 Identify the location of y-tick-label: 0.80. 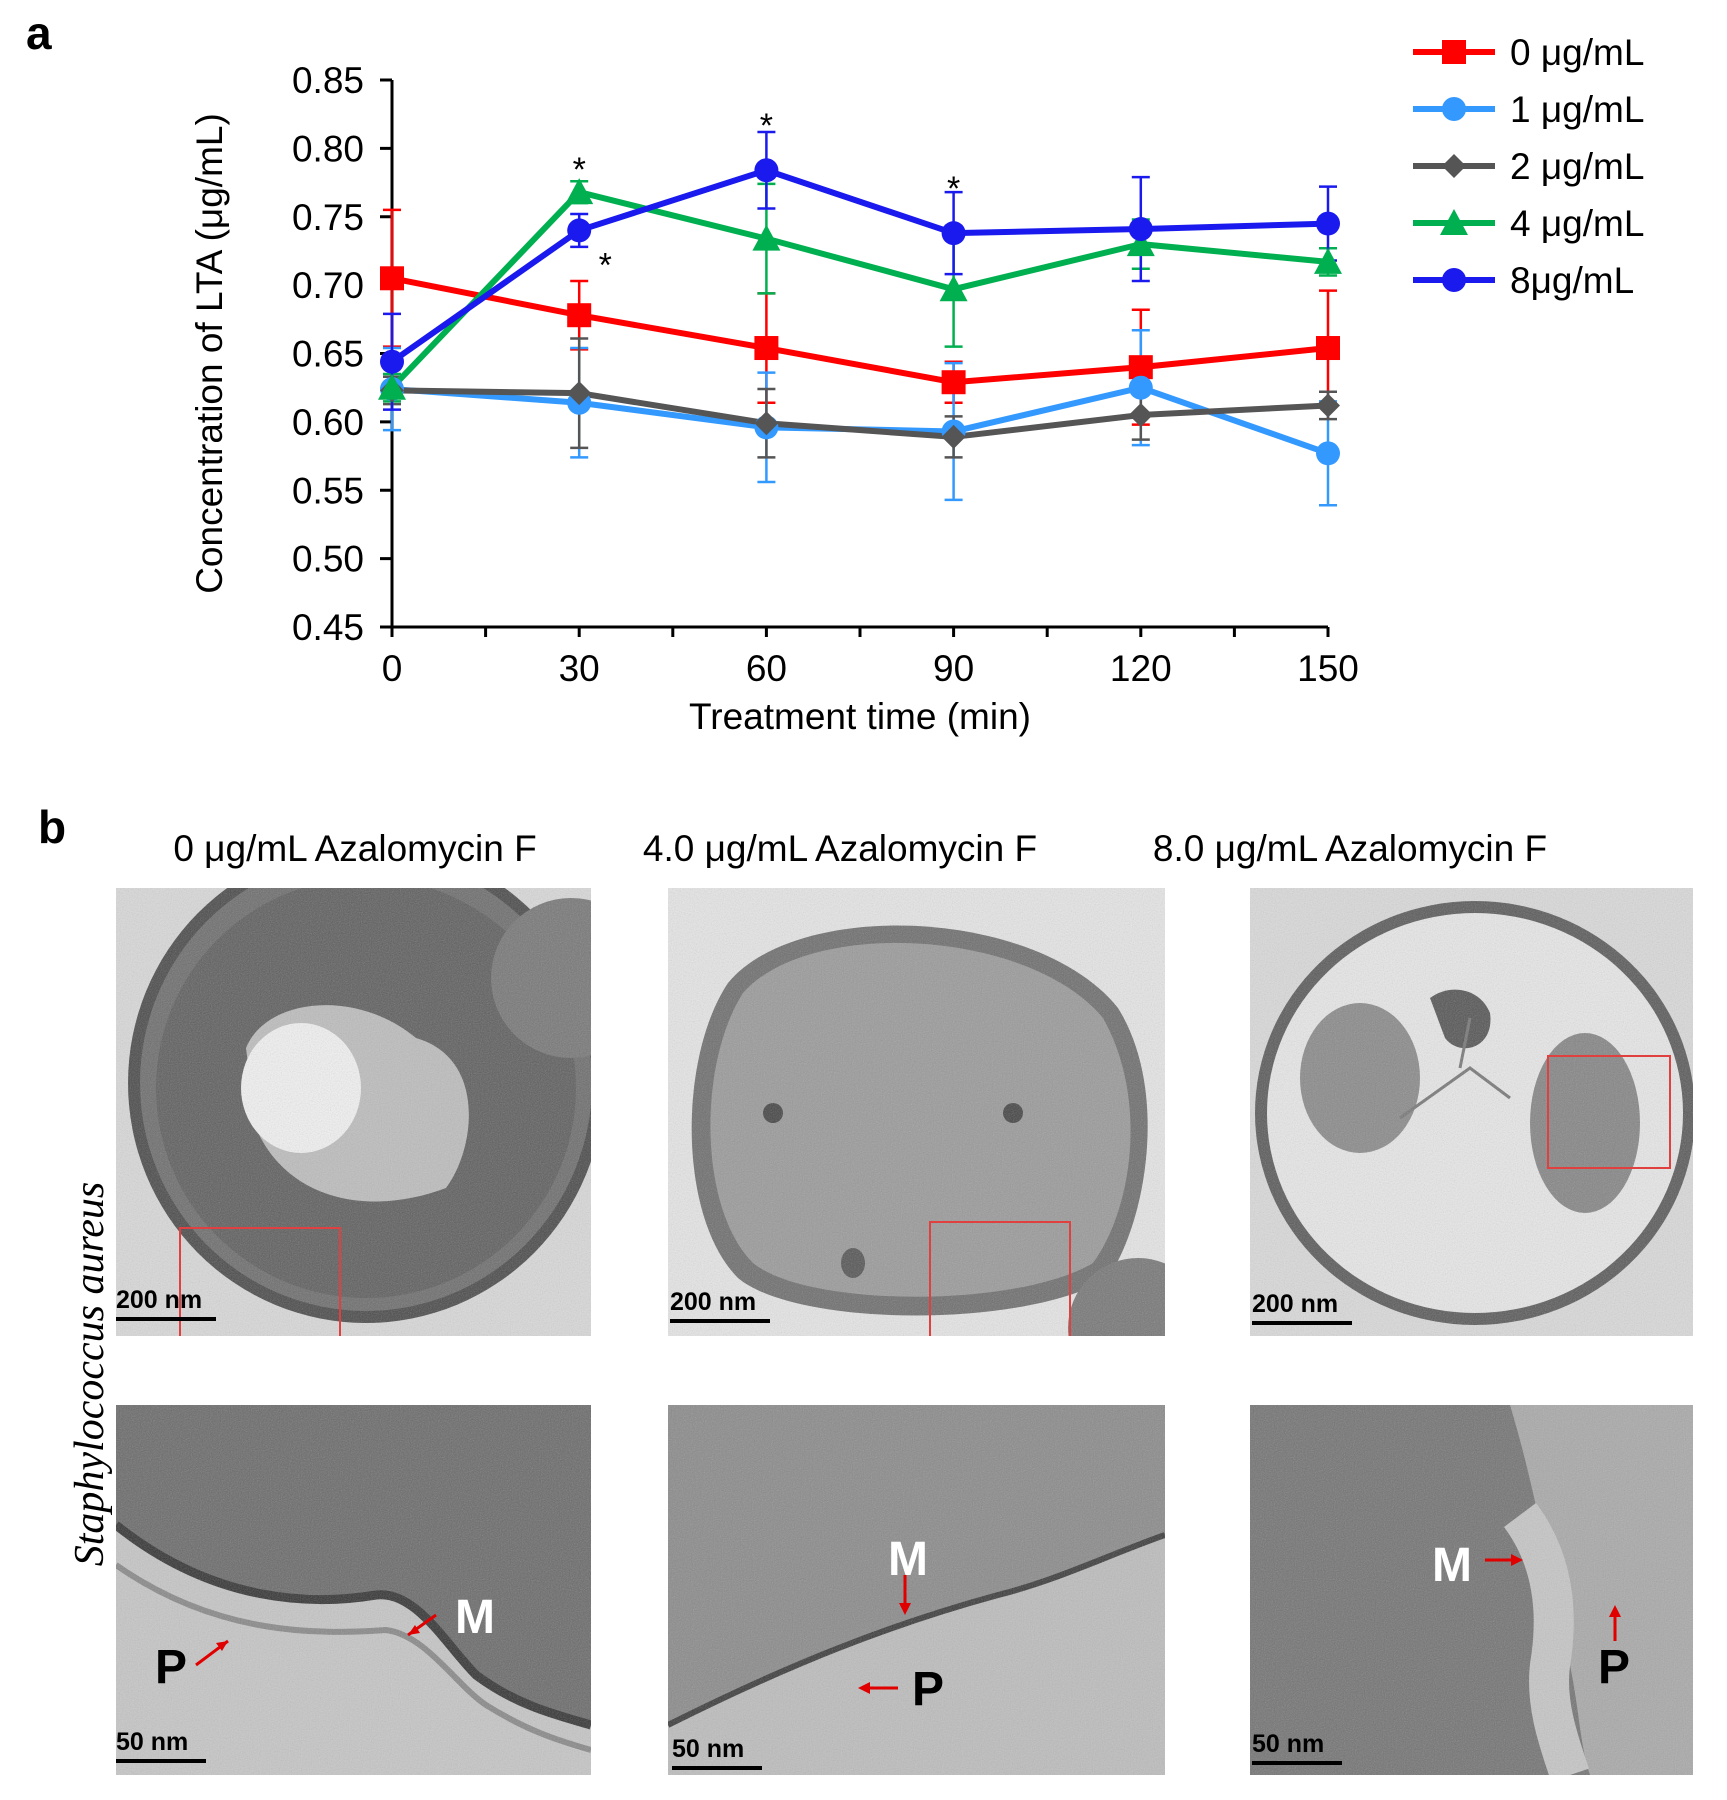
(328, 148).